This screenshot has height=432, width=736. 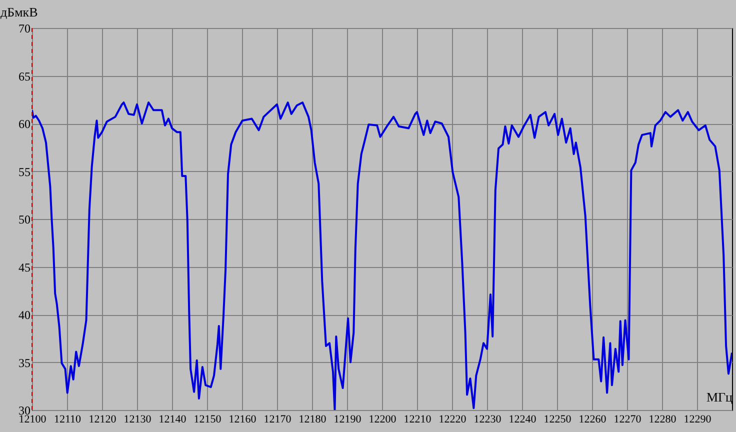 What do you see at coordinates (24, 363) in the screenshot?
I see `y-tick-label: 35` at bounding box center [24, 363].